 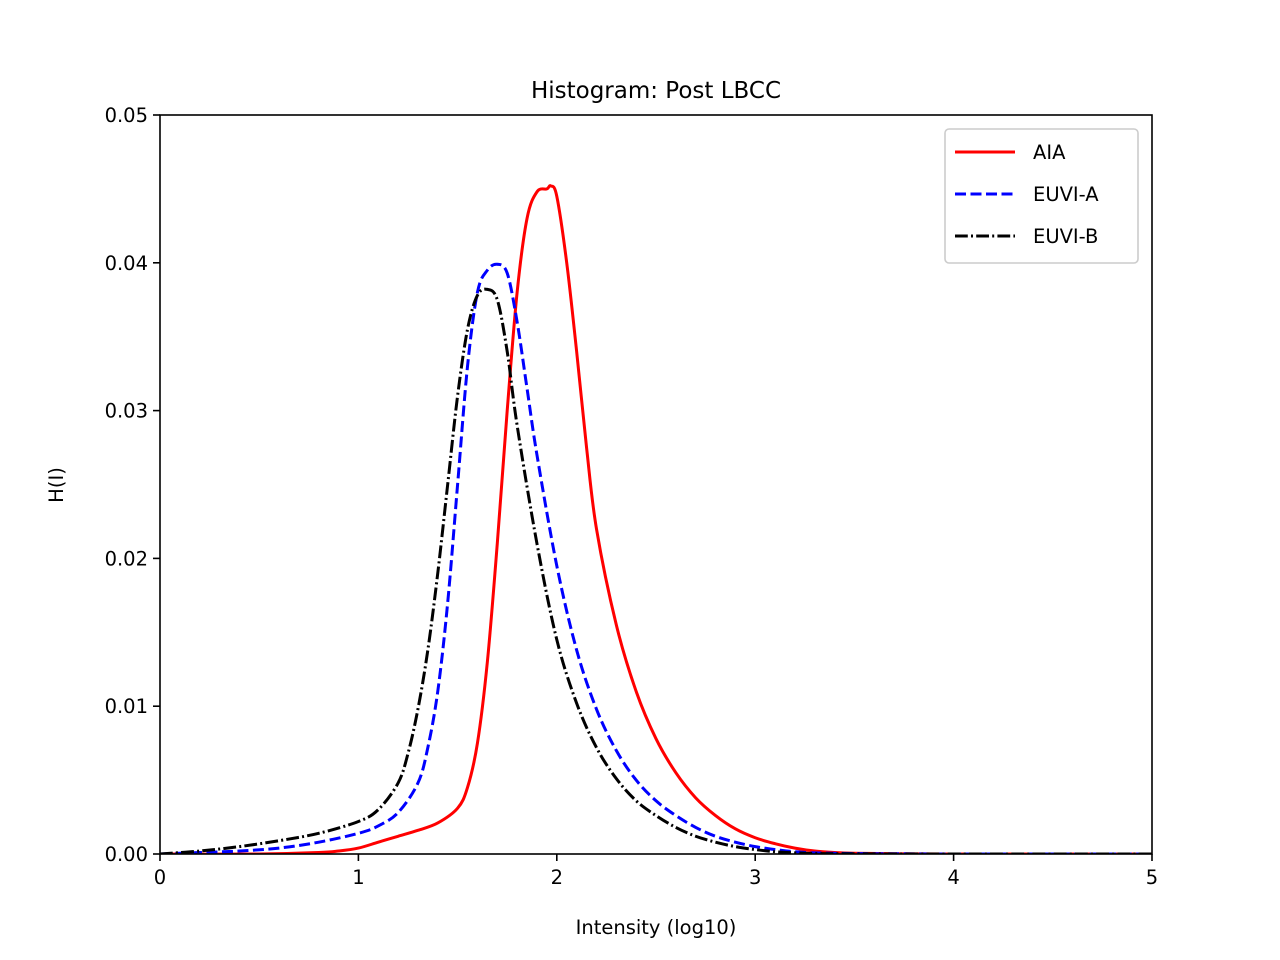 What do you see at coordinates (1152, 877) in the screenshot?
I see `x-tick-label: 5` at bounding box center [1152, 877].